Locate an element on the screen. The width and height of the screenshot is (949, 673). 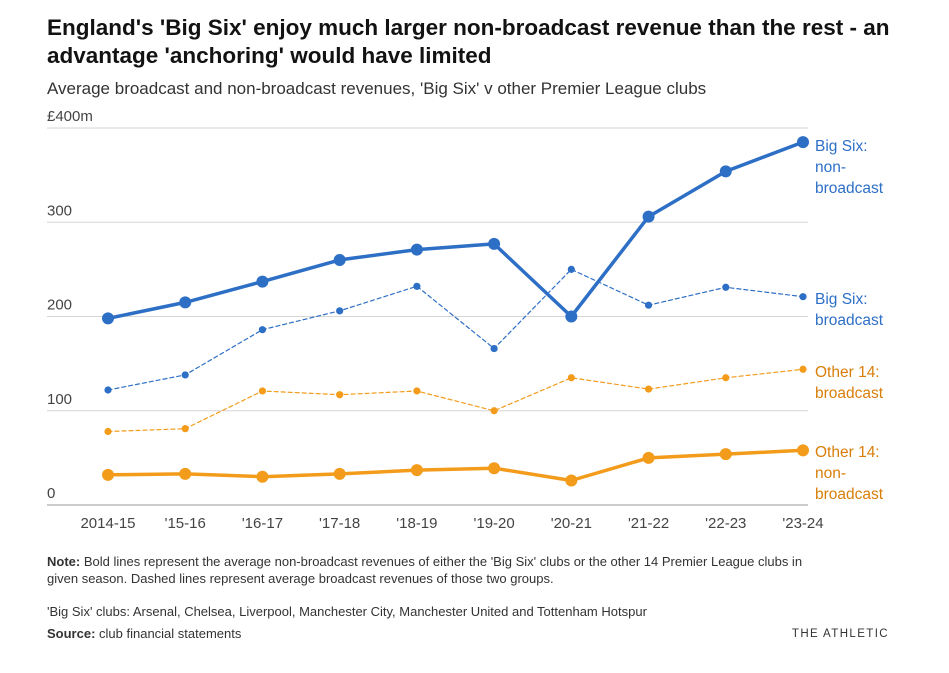
note-label: Note: is located at coordinates (64, 561).